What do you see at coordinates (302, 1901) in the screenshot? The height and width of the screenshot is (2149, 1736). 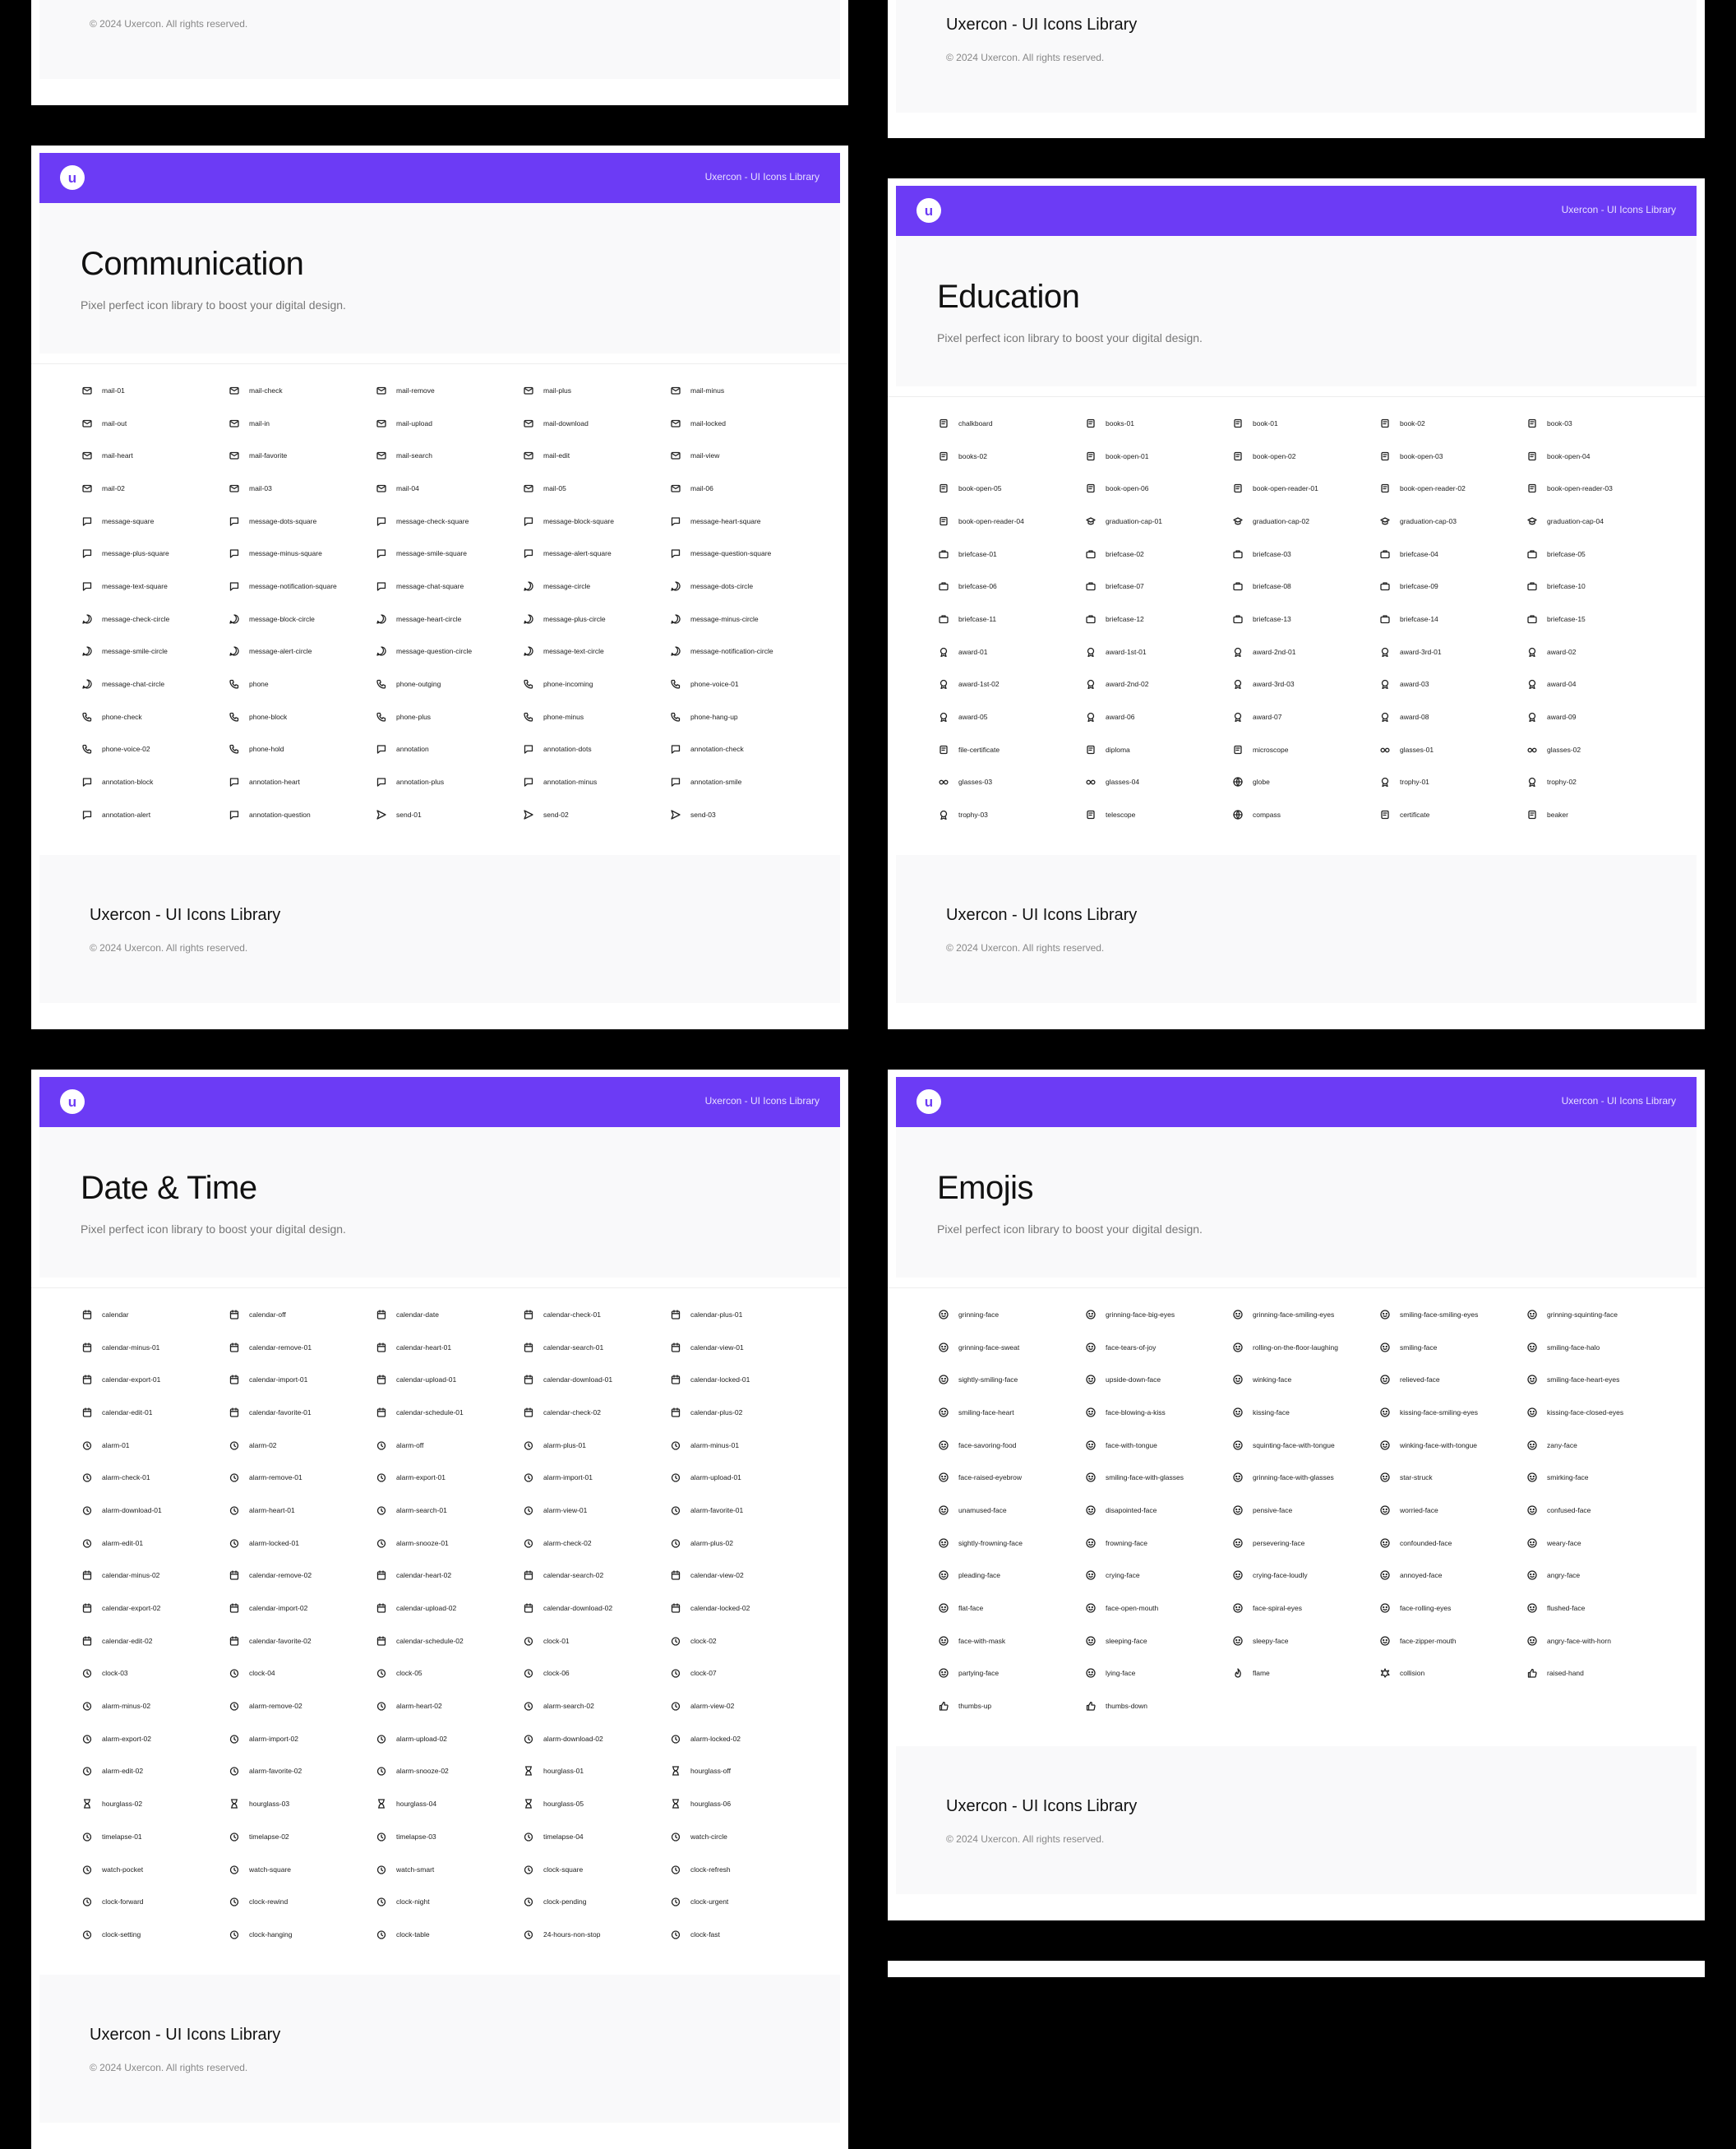 I see `icon-item-clock-rewind: clock-rewind` at bounding box center [302, 1901].